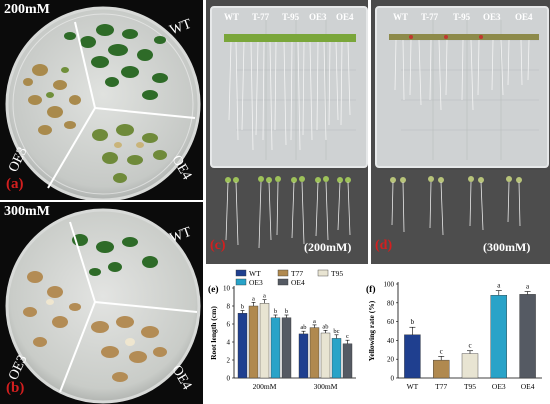 This screenshot has width=550, height=404. What do you see at coordinates (499, 386) in the screenshot?
I see `x-tick-label: OE3` at bounding box center [499, 386].